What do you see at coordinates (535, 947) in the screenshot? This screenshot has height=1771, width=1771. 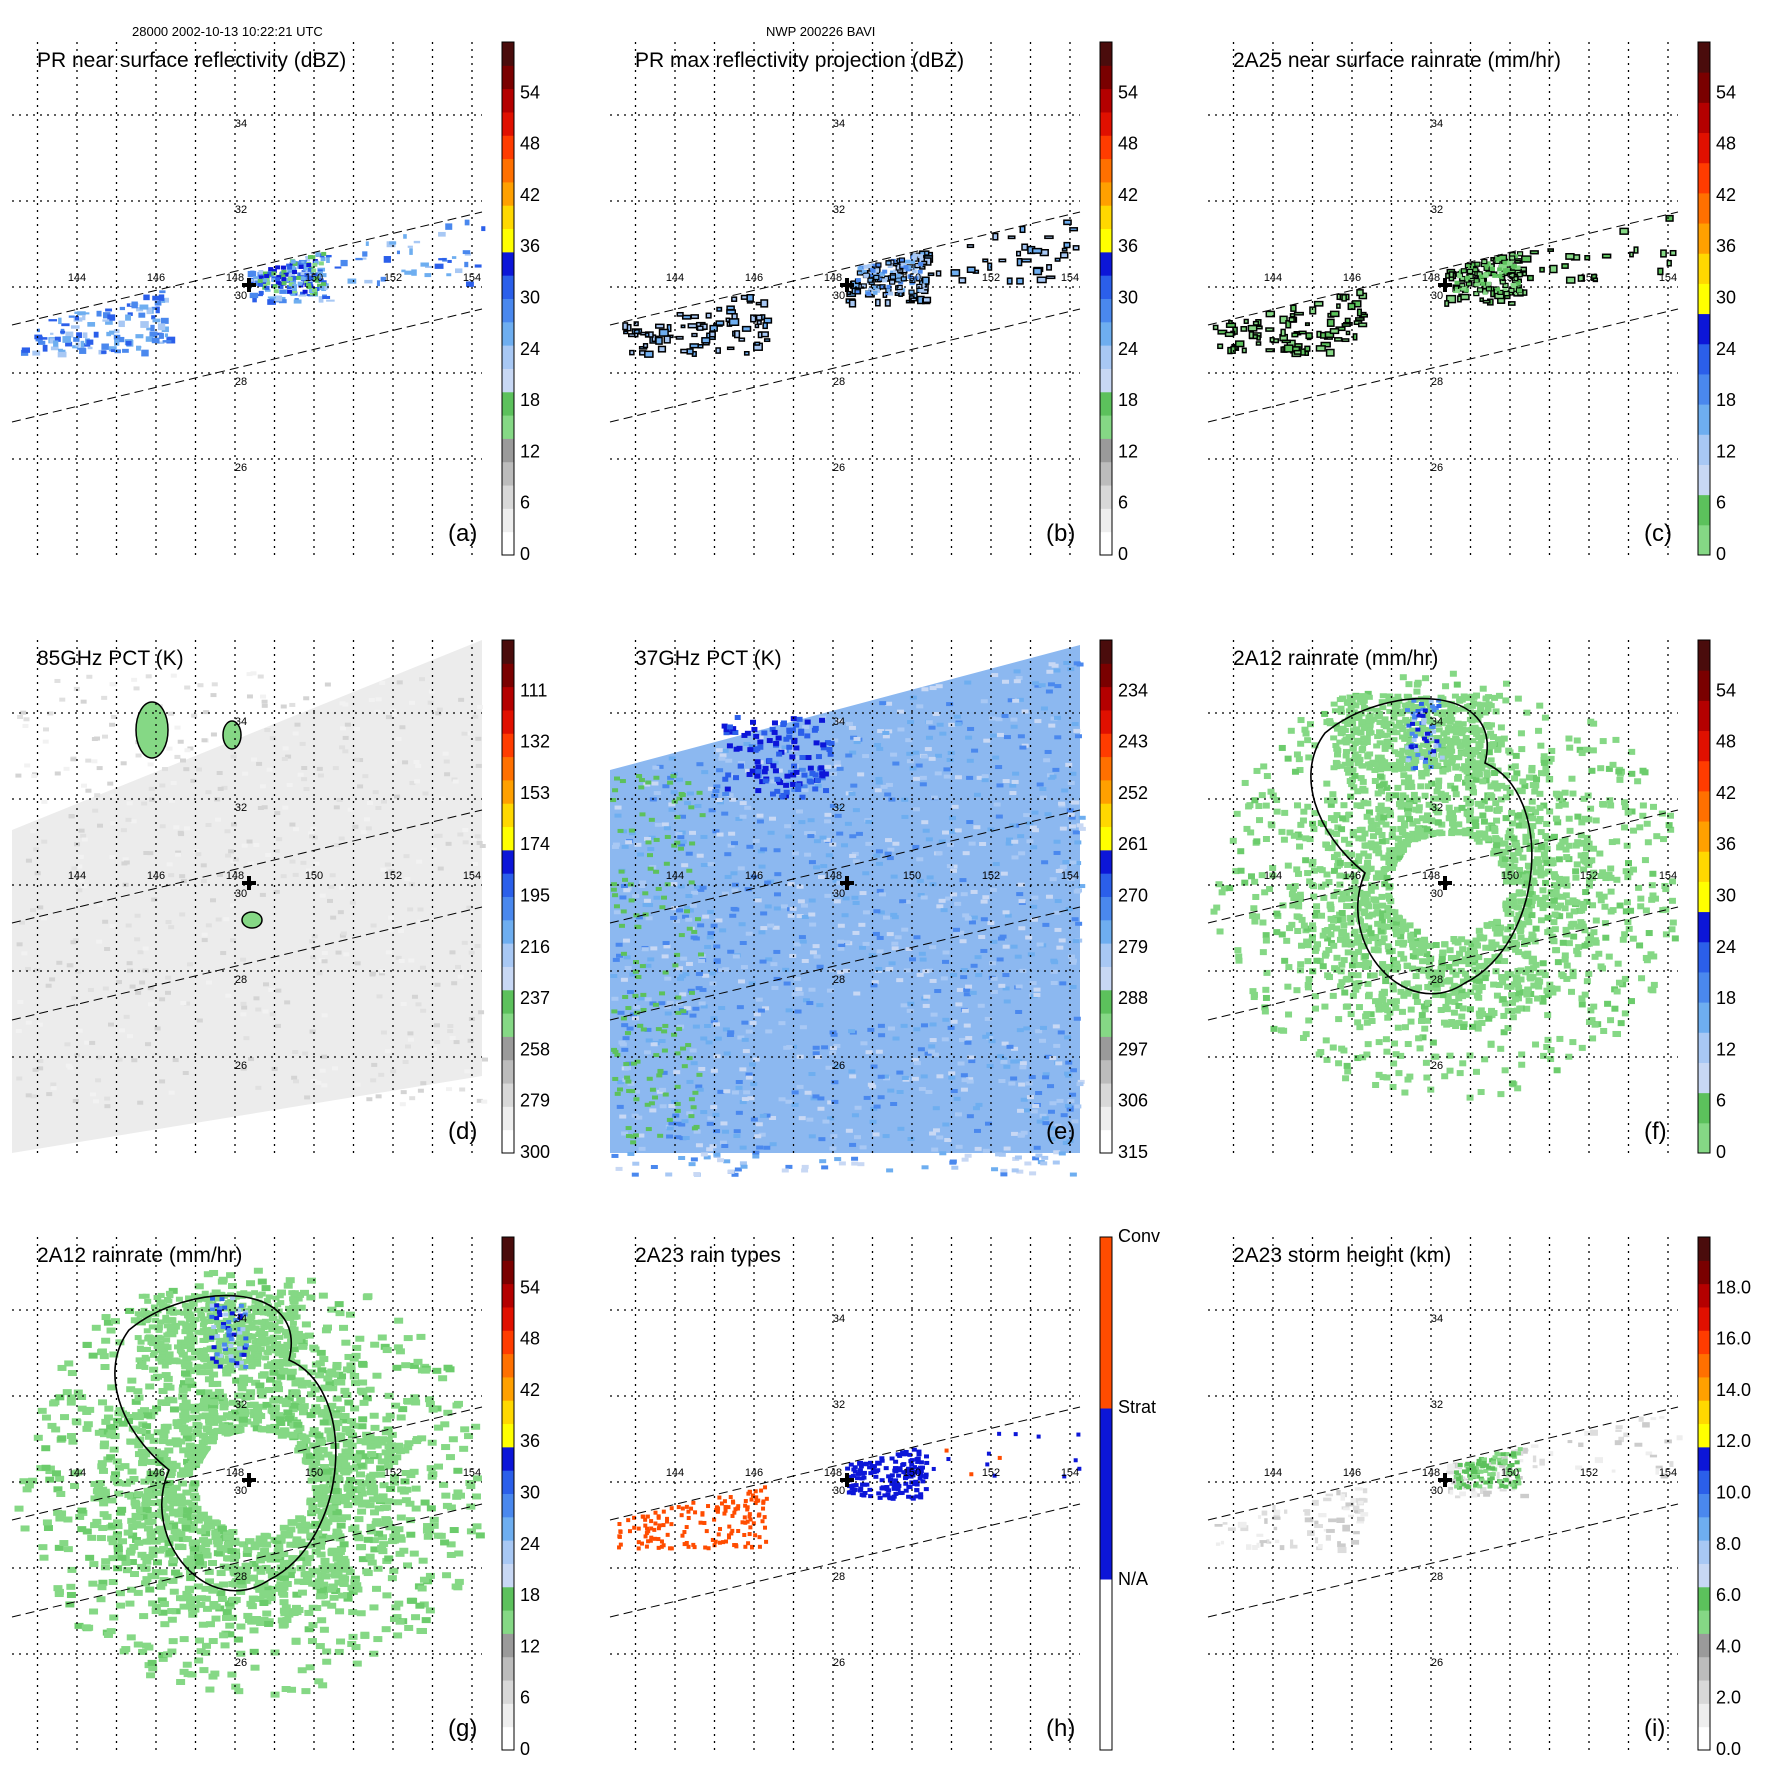 I see `colorbar-tick-label: 216` at bounding box center [535, 947].